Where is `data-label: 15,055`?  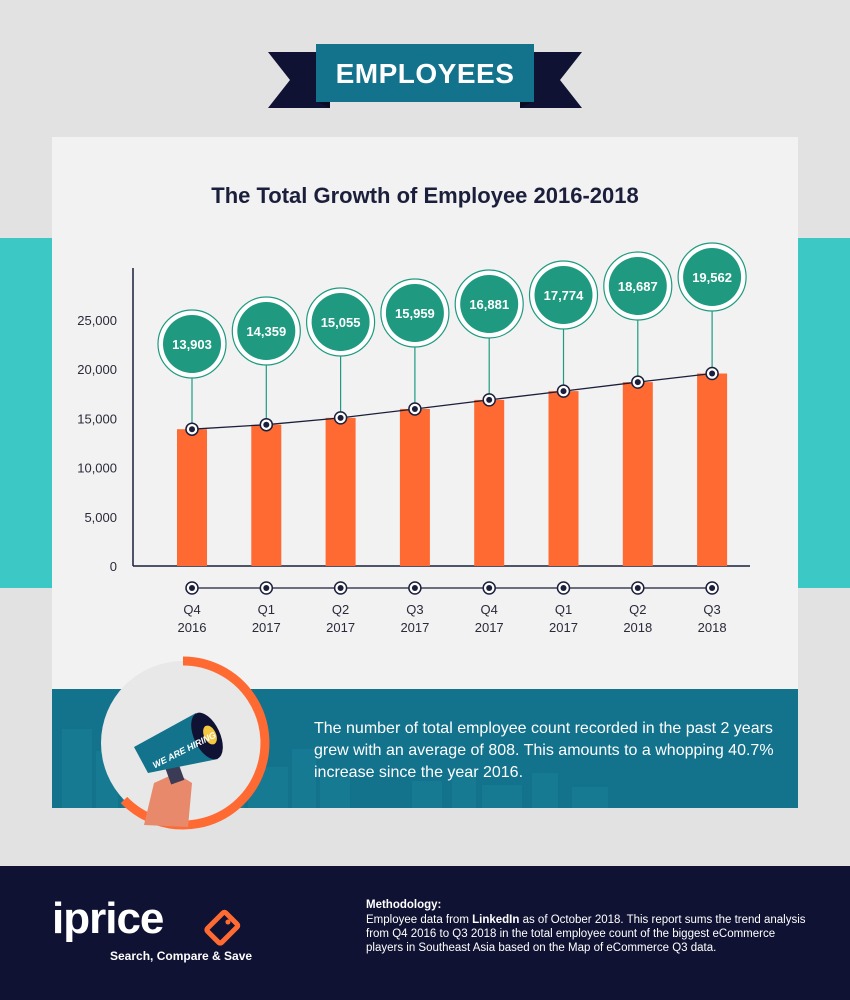
data-label: 15,055 is located at coordinates (341, 322).